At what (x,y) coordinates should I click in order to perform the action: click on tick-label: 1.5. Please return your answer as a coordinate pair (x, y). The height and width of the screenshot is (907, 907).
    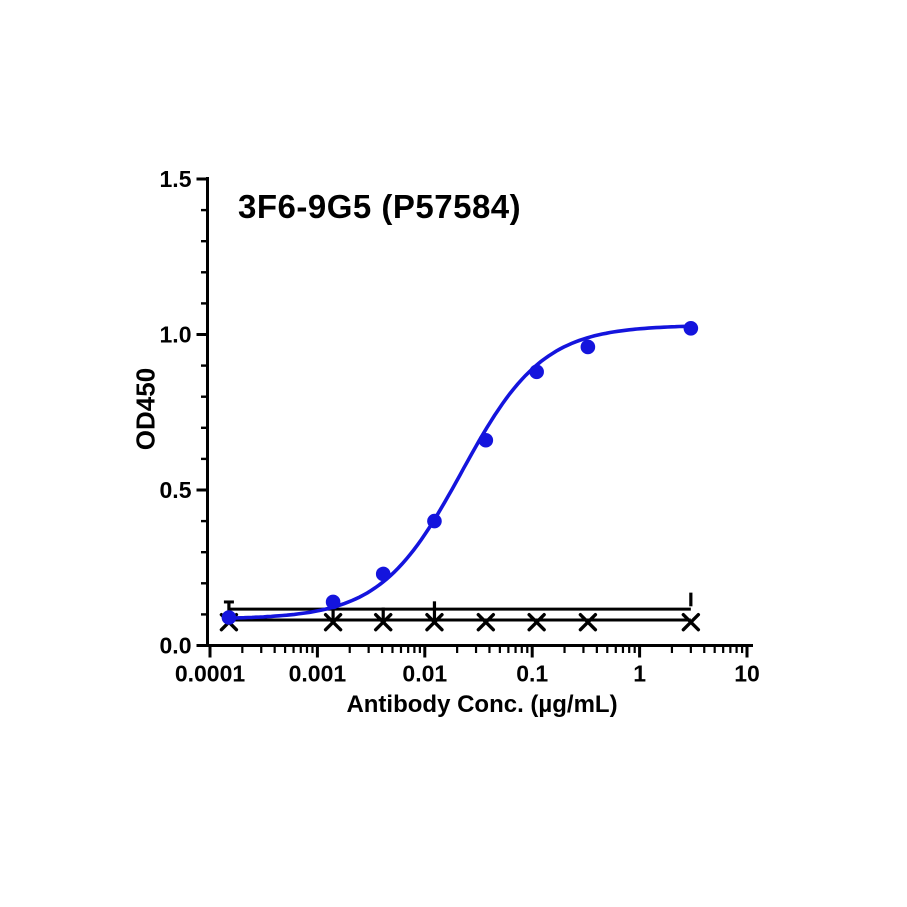
    Looking at the image, I should click on (176, 179).